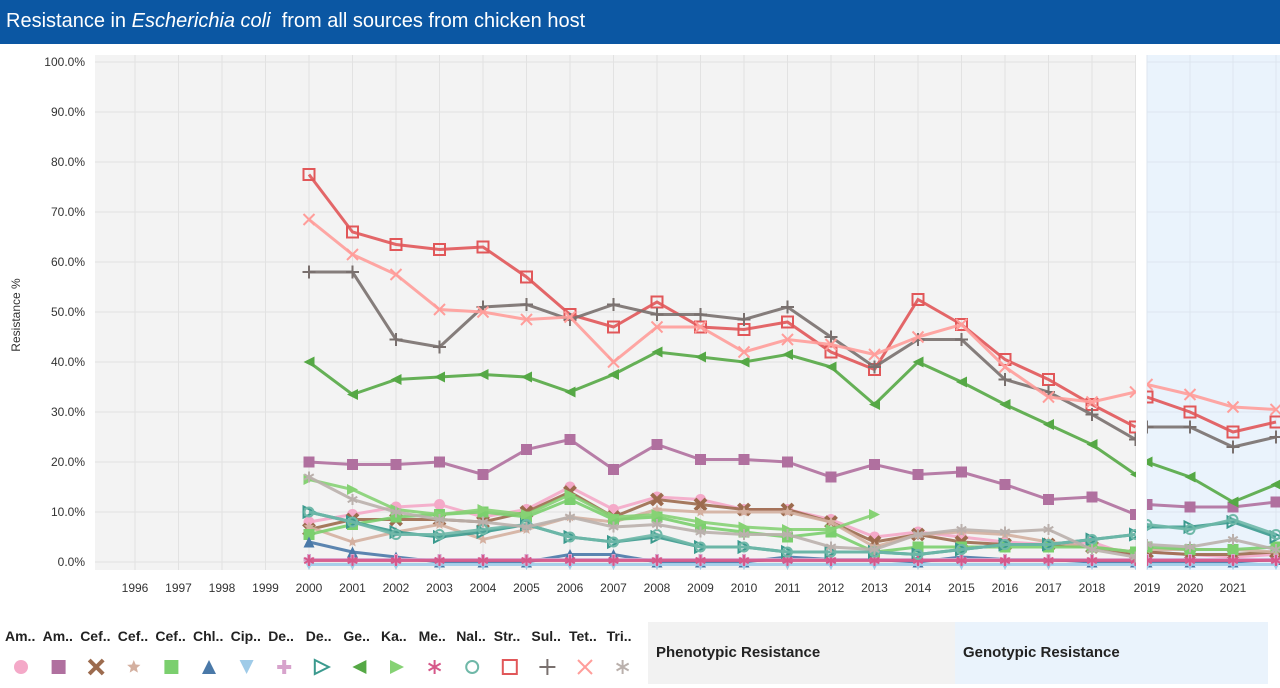 The width and height of the screenshot is (1280, 688). Describe the element at coordinates (396, 588) in the screenshot. I see `x-tick-label: 2002` at that location.